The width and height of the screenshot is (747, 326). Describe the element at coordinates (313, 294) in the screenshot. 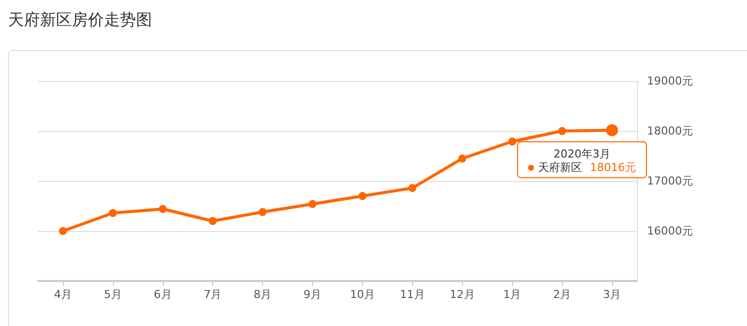

I see `x-tick-label: 9月` at that location.